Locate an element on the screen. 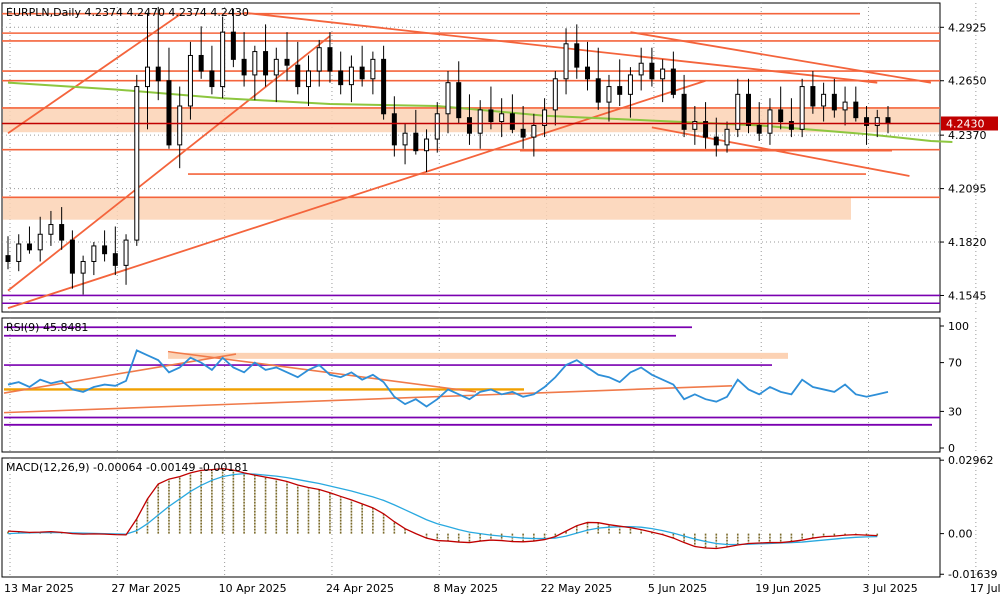 This screenshot has width=1000, height=604. date-axis-label: 8 May 2025 is located at coordinates (465, 588).